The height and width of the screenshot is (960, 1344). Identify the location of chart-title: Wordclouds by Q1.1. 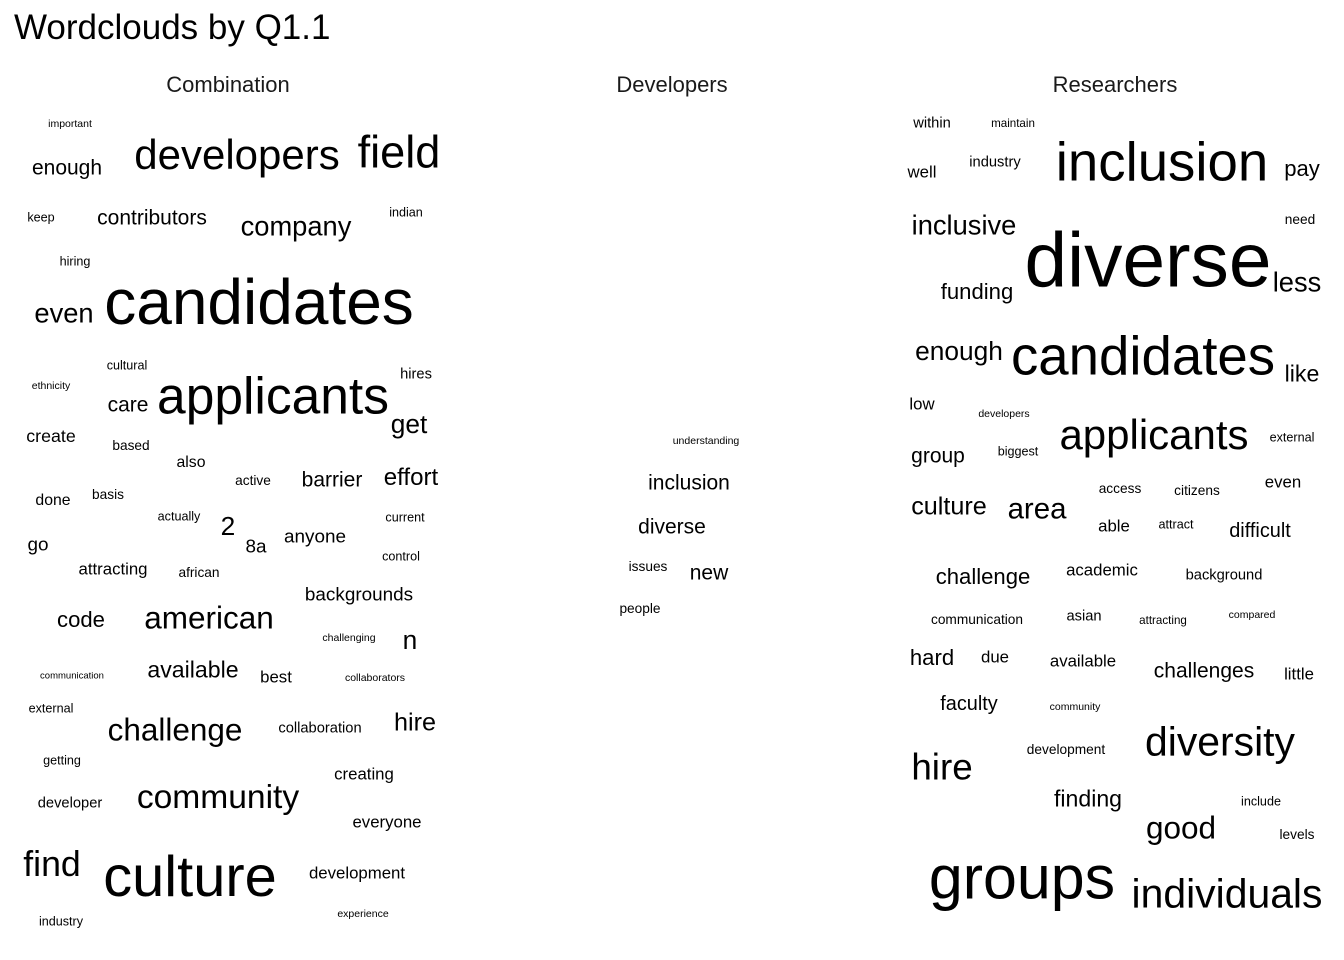
(172, 27).